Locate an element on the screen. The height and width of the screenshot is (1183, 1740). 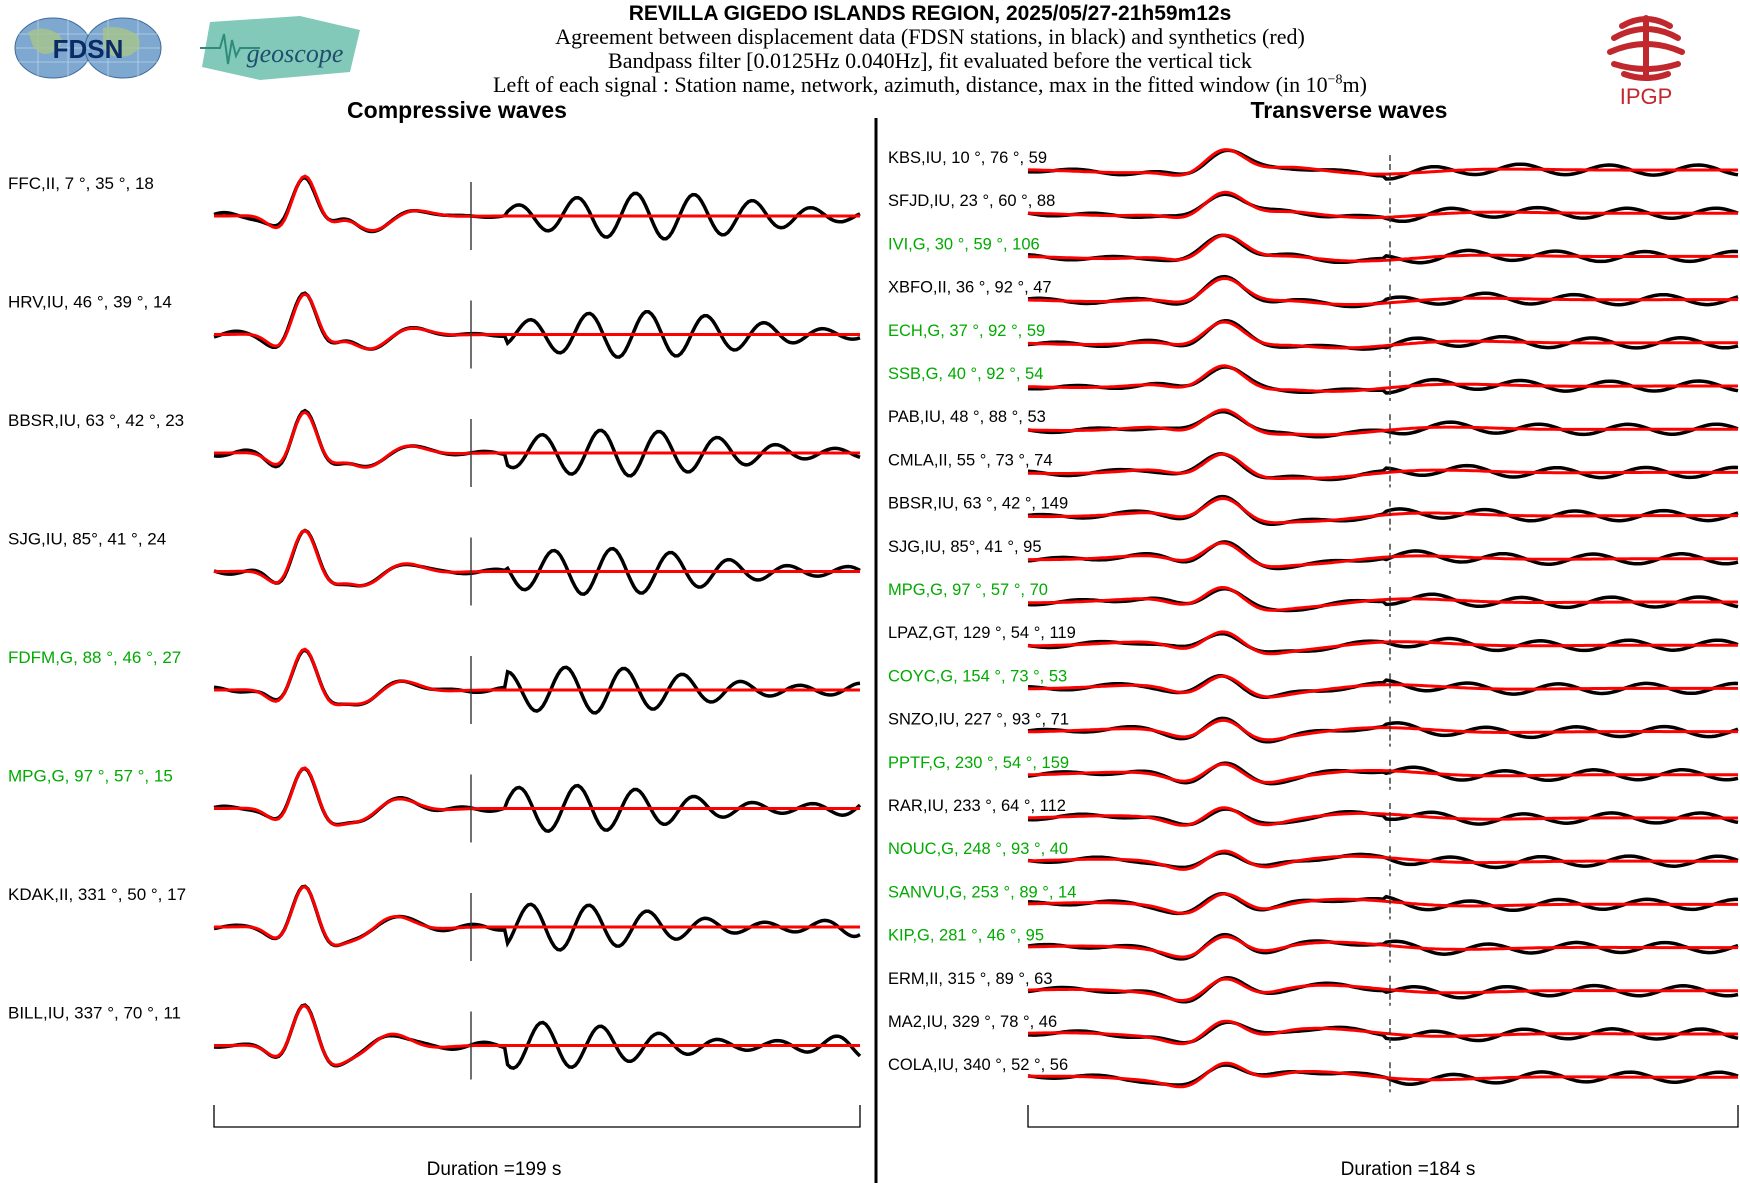
station-label: SNZO,IU, 227 °, 93 °, 71 is located at coordinates (978, 720).